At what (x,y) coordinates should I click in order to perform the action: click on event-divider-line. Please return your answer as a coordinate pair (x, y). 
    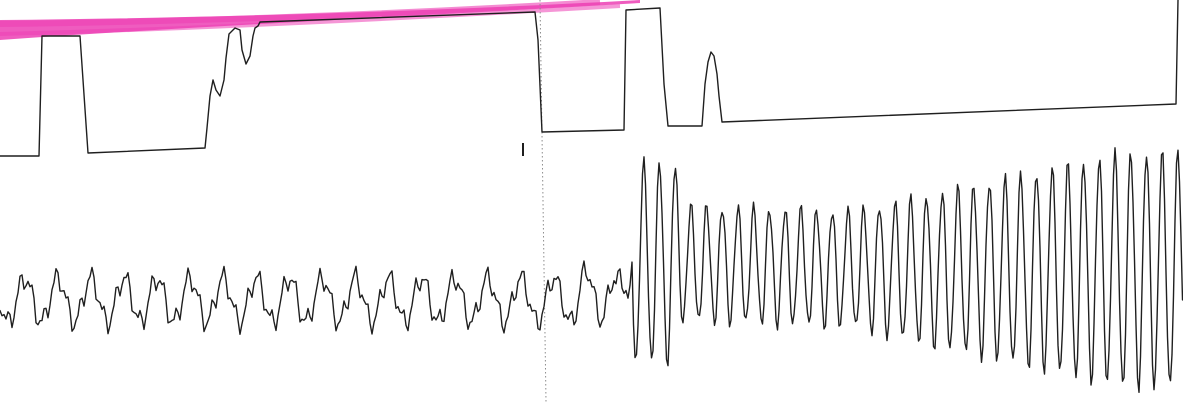
    Looking at the image, I should click on (543, 201).